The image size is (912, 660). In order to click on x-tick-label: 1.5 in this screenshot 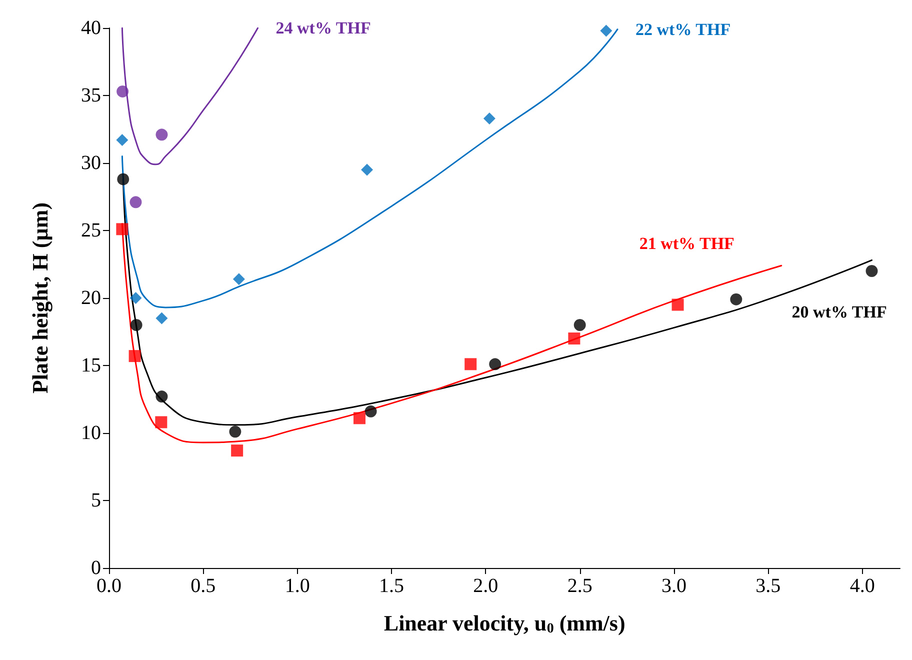, I will do `click(391, 586)`.